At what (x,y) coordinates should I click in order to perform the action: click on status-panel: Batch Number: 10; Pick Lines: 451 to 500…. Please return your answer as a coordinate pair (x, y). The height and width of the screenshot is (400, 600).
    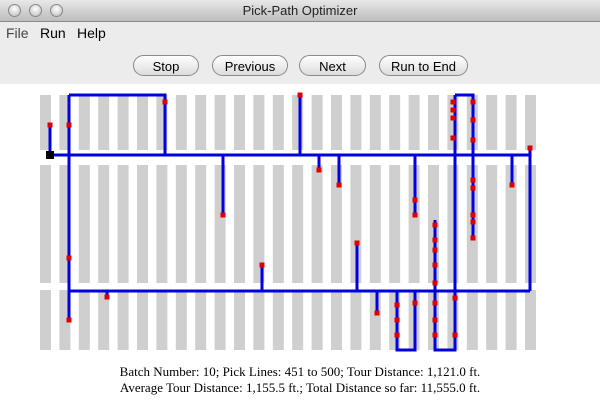
    Looking at the image, I should click on (300, 380).